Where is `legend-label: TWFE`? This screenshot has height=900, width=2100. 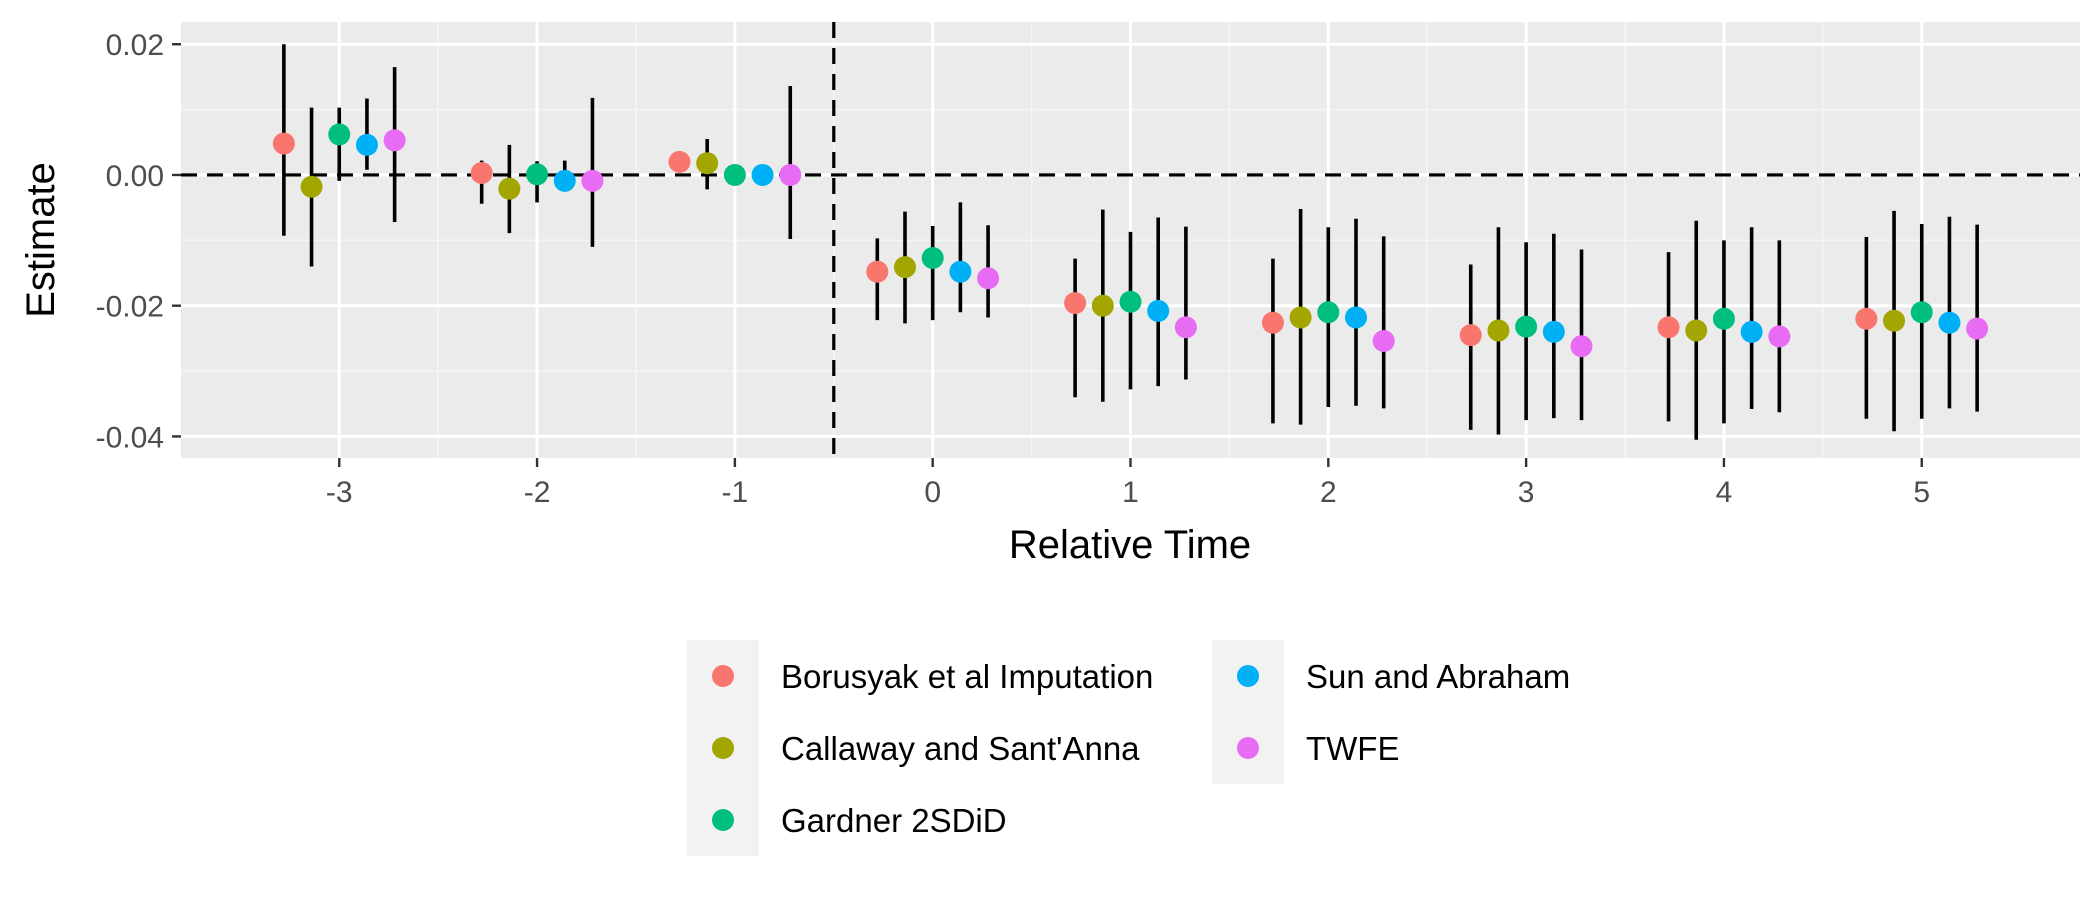 legend-label: TWFE is located at coordinates (1352, 748).